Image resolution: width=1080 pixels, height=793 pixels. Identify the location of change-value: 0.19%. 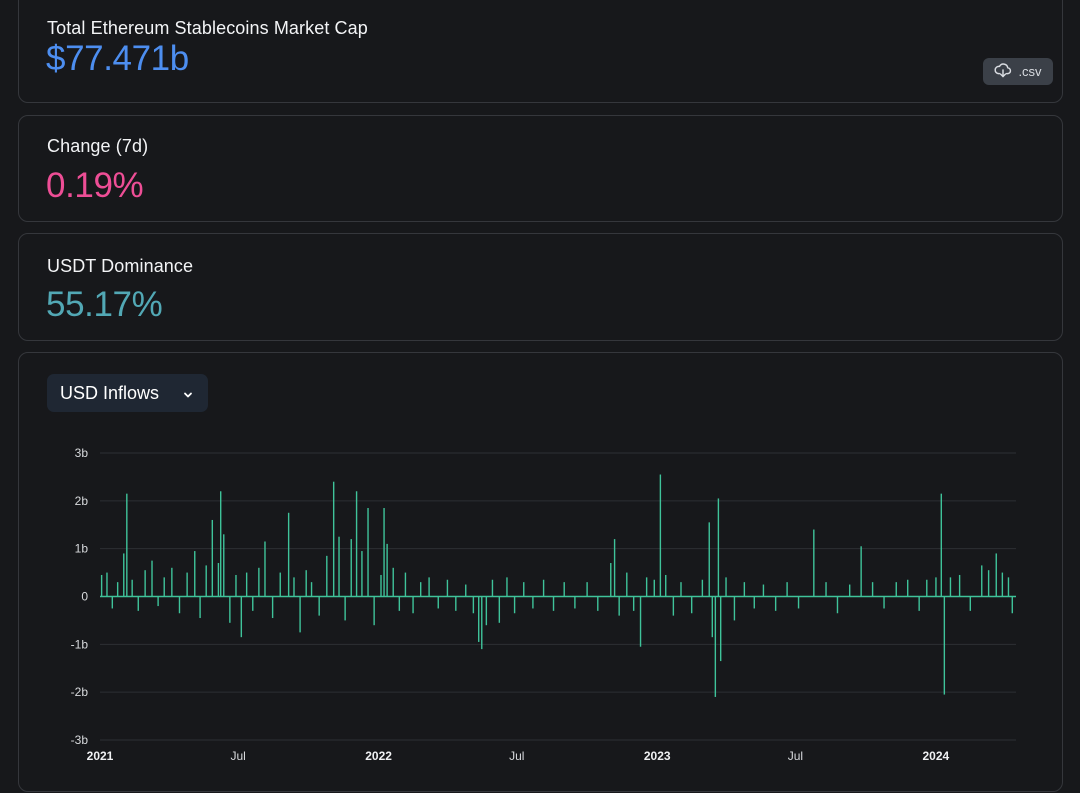
(95, 185).